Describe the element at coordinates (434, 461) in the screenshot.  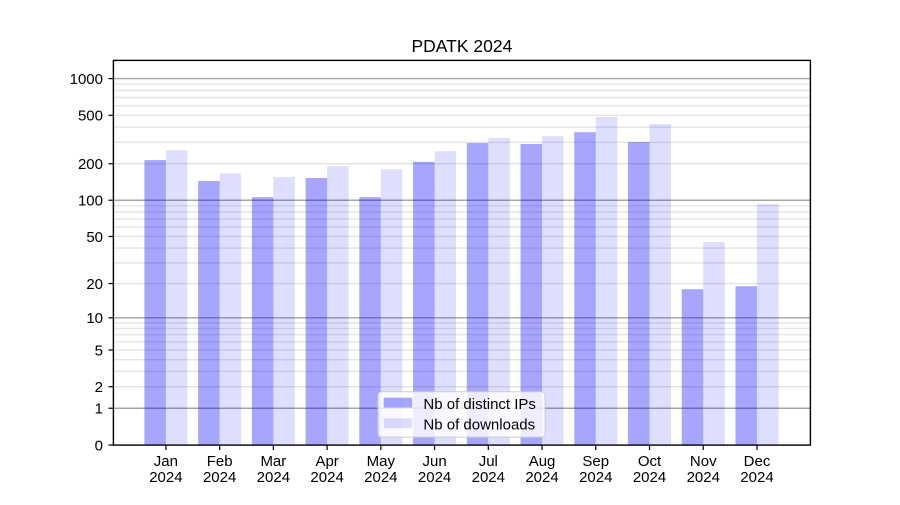
I see `svg-text: Jun` at that location.